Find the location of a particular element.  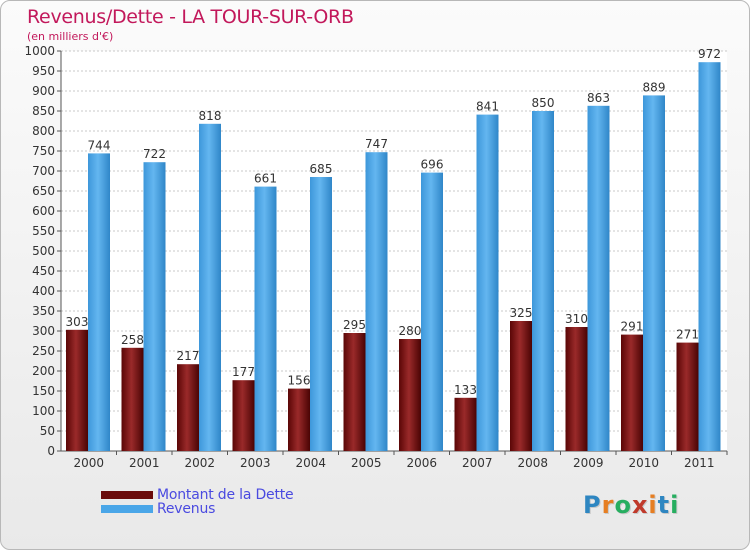

proxiti-logo: Proxiti is located at coordinates (631, 505).